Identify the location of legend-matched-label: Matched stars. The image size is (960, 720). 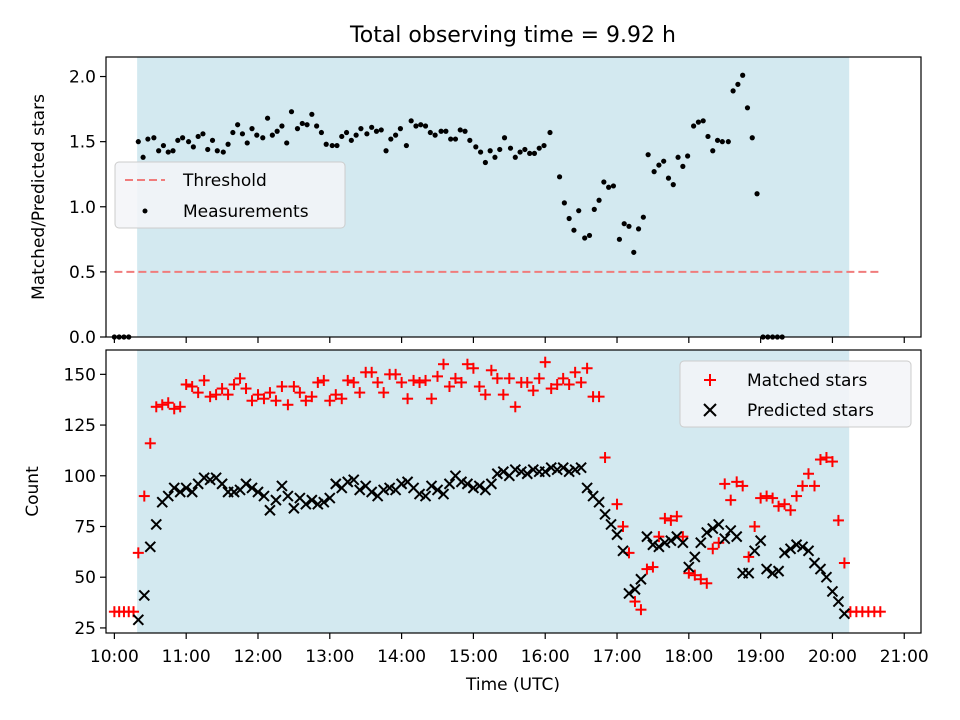
(807, 381).